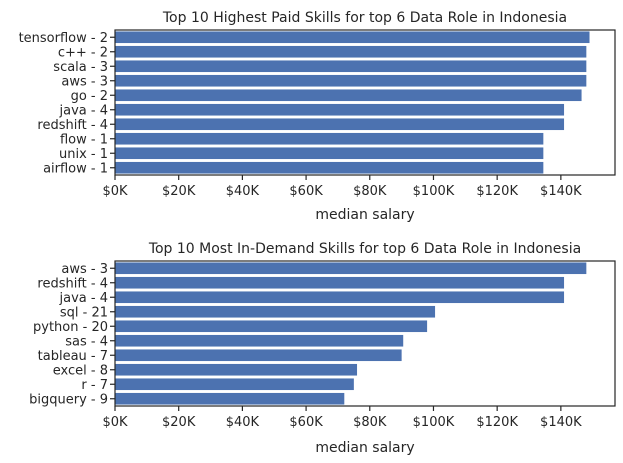  Describe the element at coordinates (86, 341) in the screenshot. I see `y-tick-label: sas - 4` at that location.